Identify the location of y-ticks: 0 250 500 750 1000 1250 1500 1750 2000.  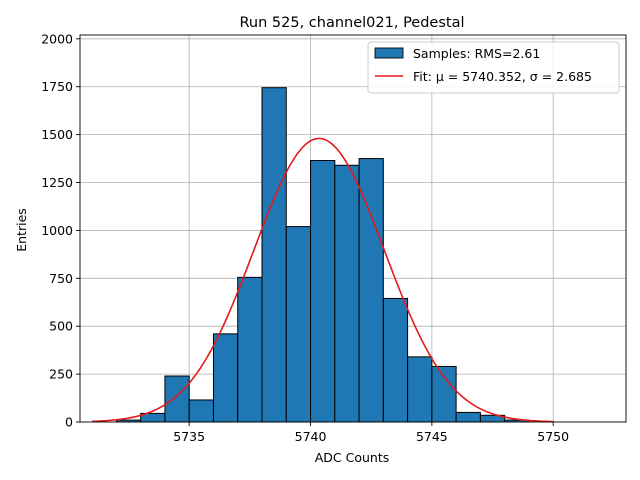
(60, 230).